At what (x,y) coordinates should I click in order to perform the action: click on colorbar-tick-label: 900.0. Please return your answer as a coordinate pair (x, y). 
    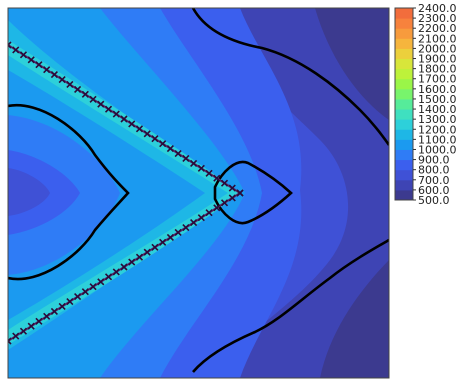
    Looking at the image, I should click on (434, 160).